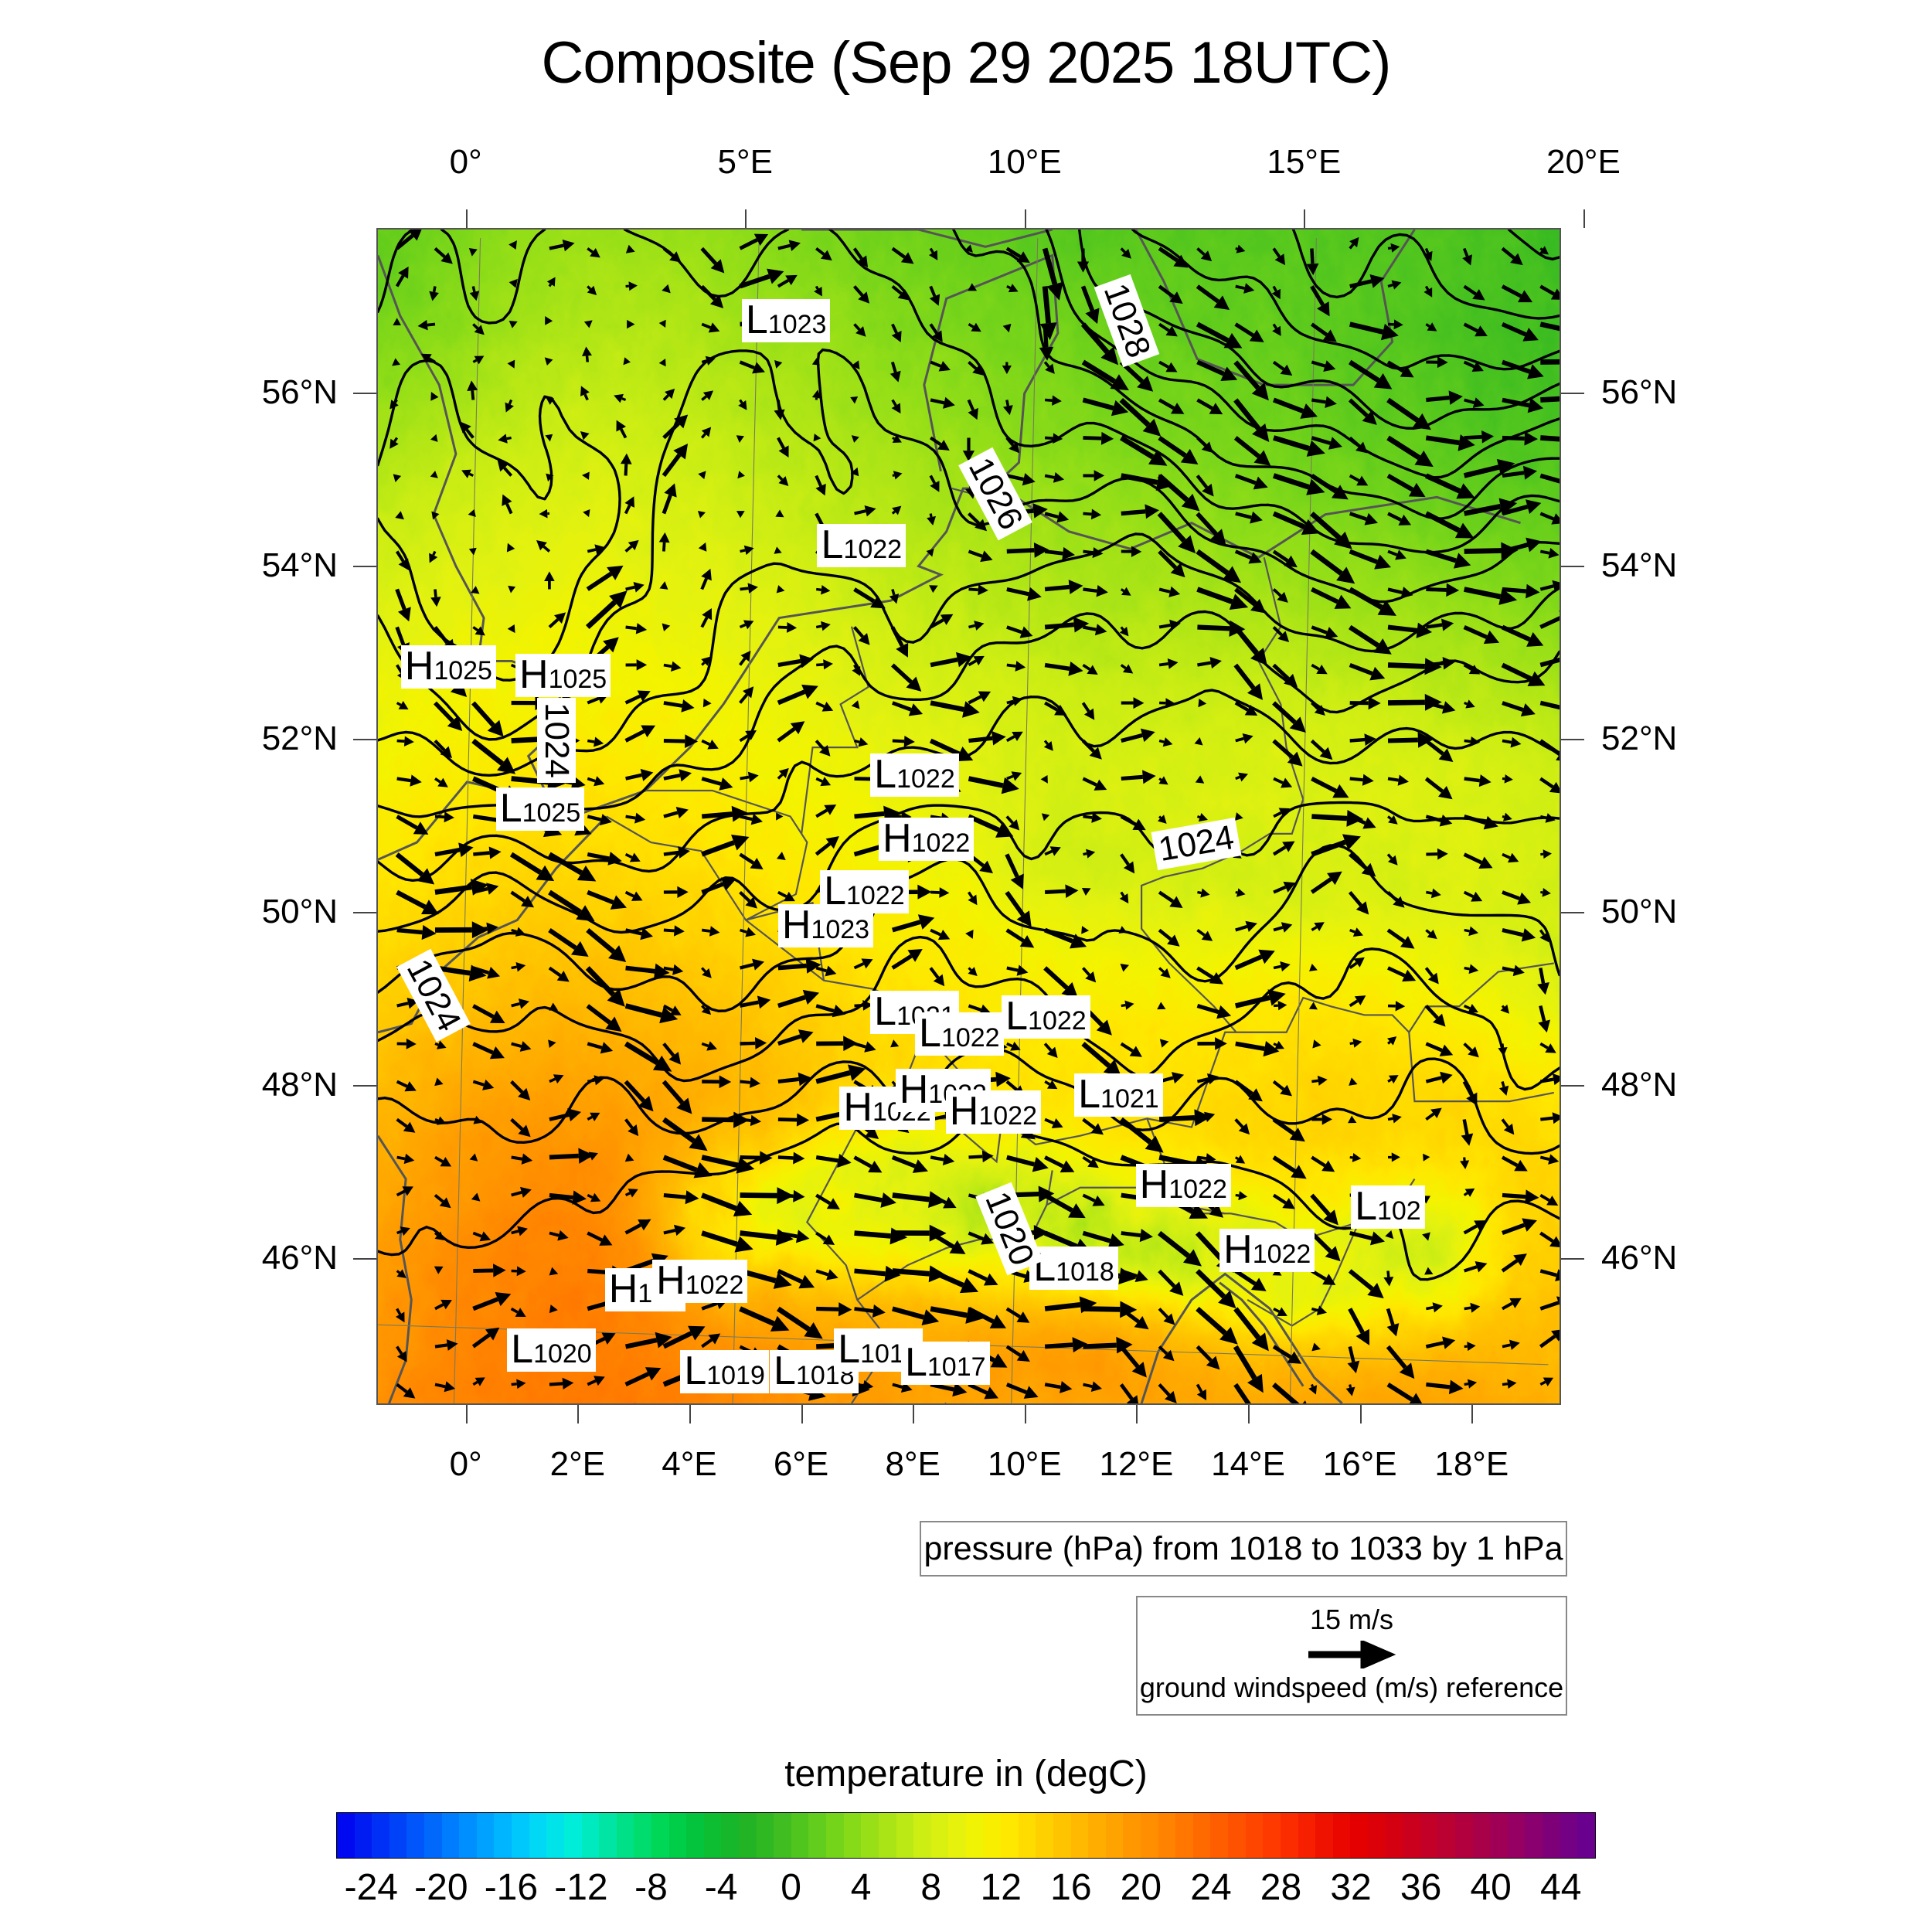  What do you see at coordinates (1129, 1099) in the screenshot?
I see `pressure-marker-value: 1021` at bounding box center [1129, 1099].